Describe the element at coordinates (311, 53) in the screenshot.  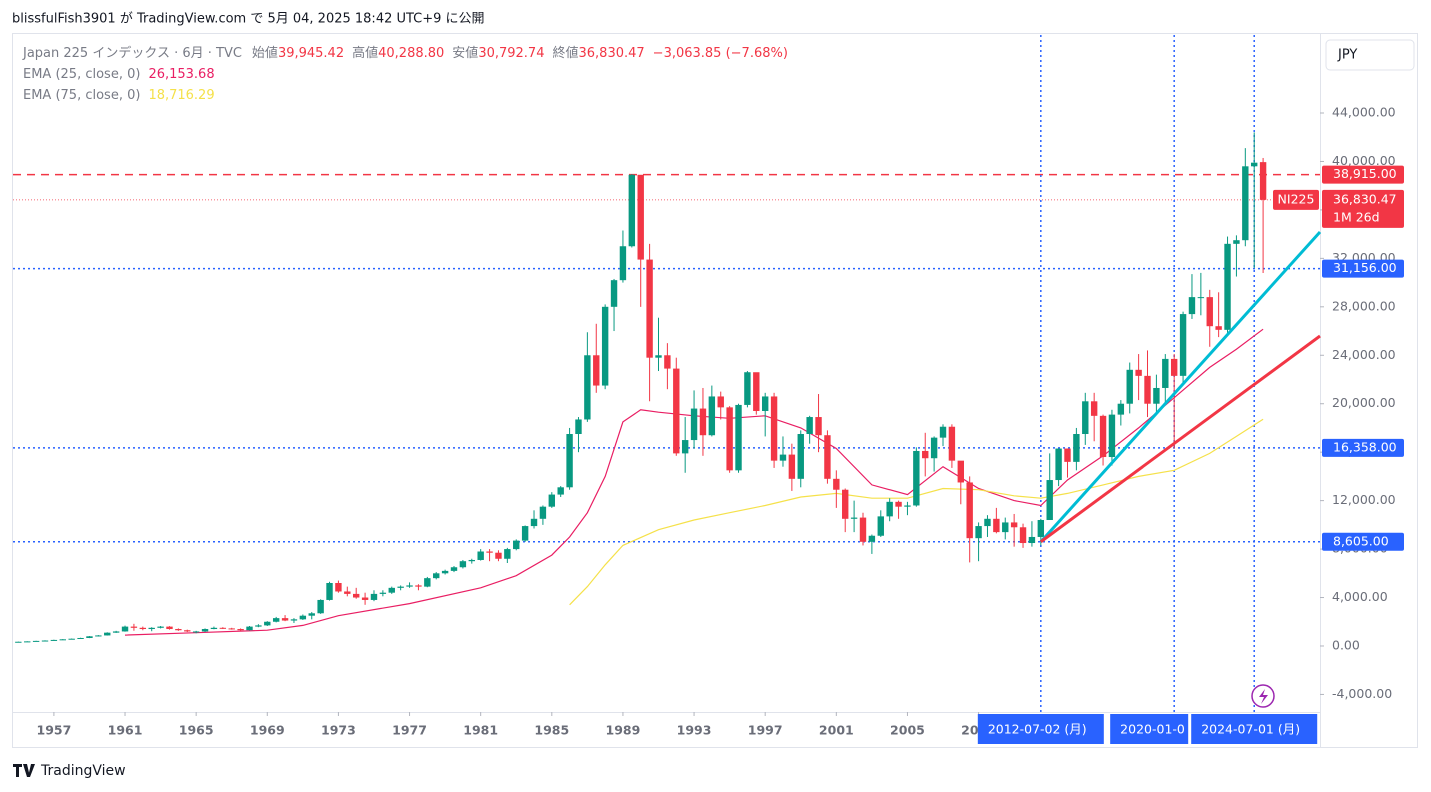
I see `ohlc-value: 39,945.42` at that location.